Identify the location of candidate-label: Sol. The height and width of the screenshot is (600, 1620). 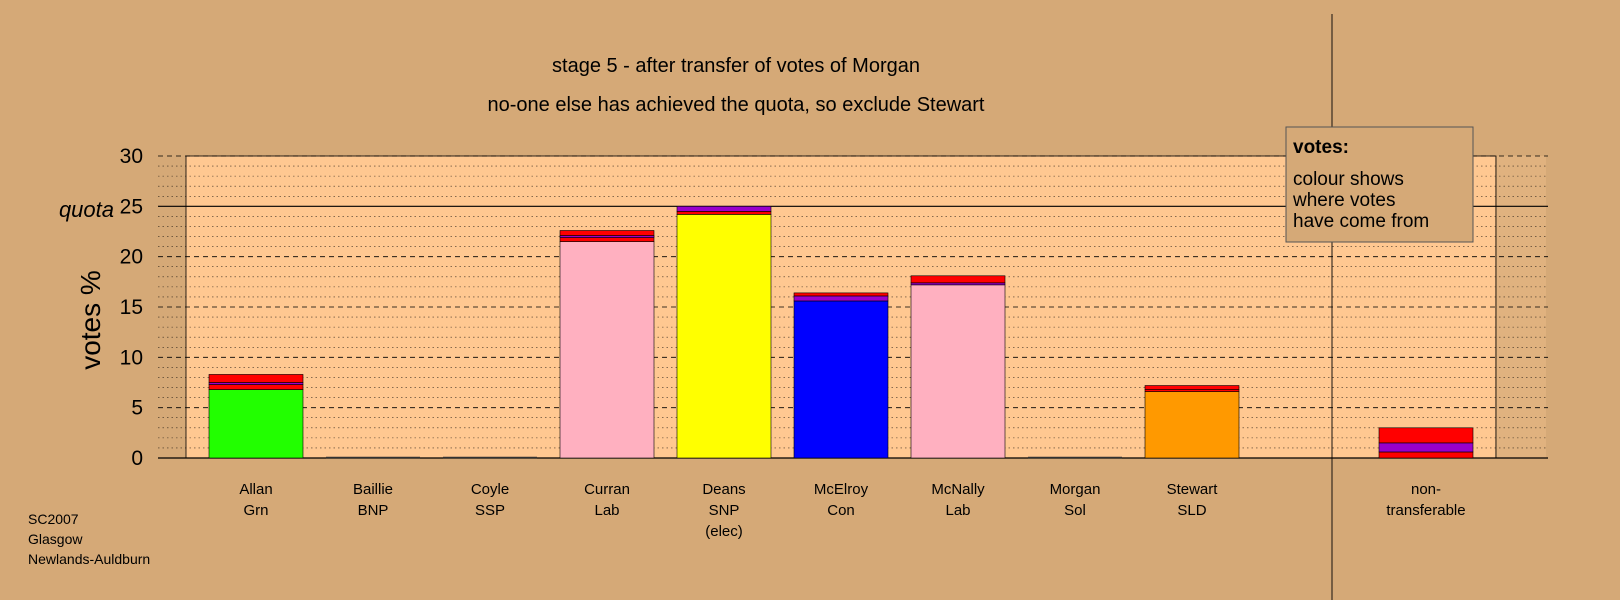
(1075, 510).